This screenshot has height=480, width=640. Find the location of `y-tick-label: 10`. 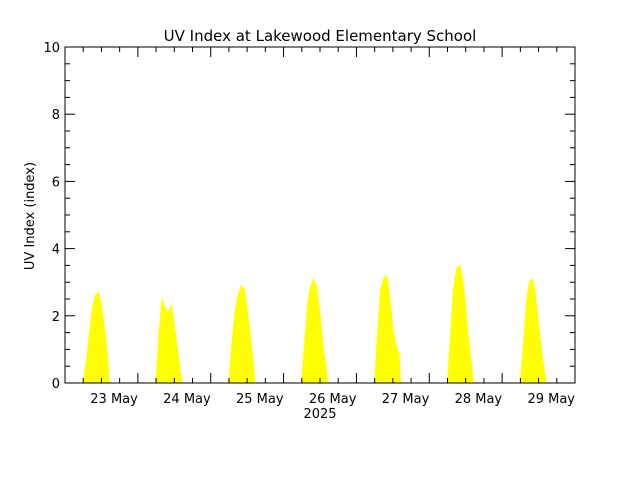

y-tick-label: 10 is located at coordinates (51, 48).